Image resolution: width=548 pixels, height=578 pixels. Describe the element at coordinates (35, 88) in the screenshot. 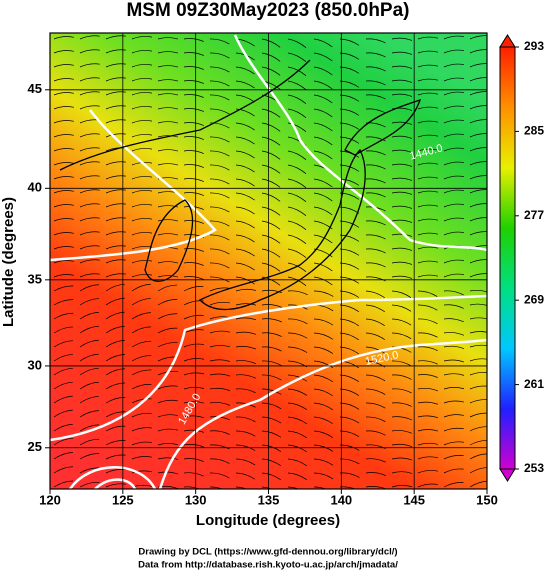

I see `y-tick-label: 45` at that location.